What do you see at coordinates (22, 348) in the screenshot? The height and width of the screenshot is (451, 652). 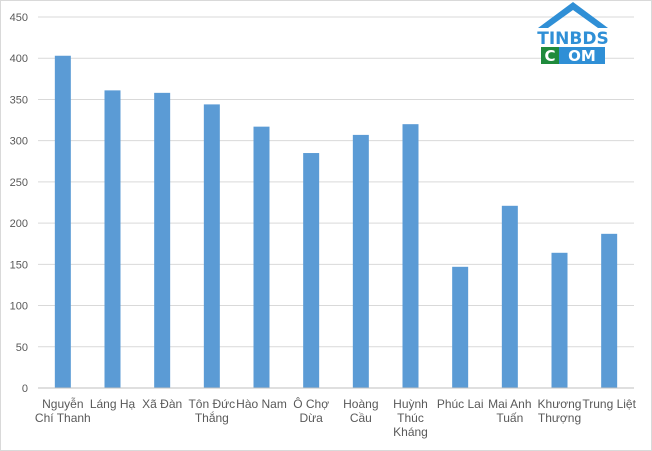 I see `y-tick-label: 50` at bounding box center [22, 348].